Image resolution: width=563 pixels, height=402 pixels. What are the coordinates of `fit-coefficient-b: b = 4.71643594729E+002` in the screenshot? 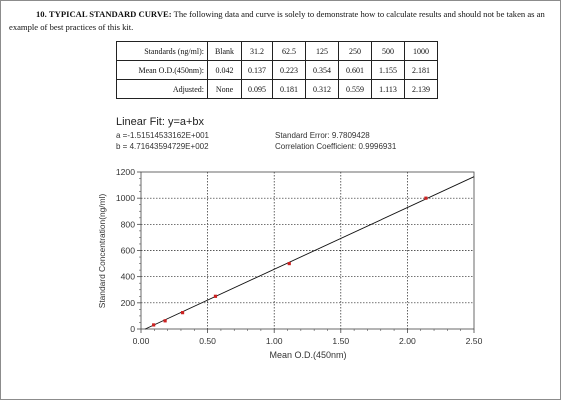 It's located at (162, 146).